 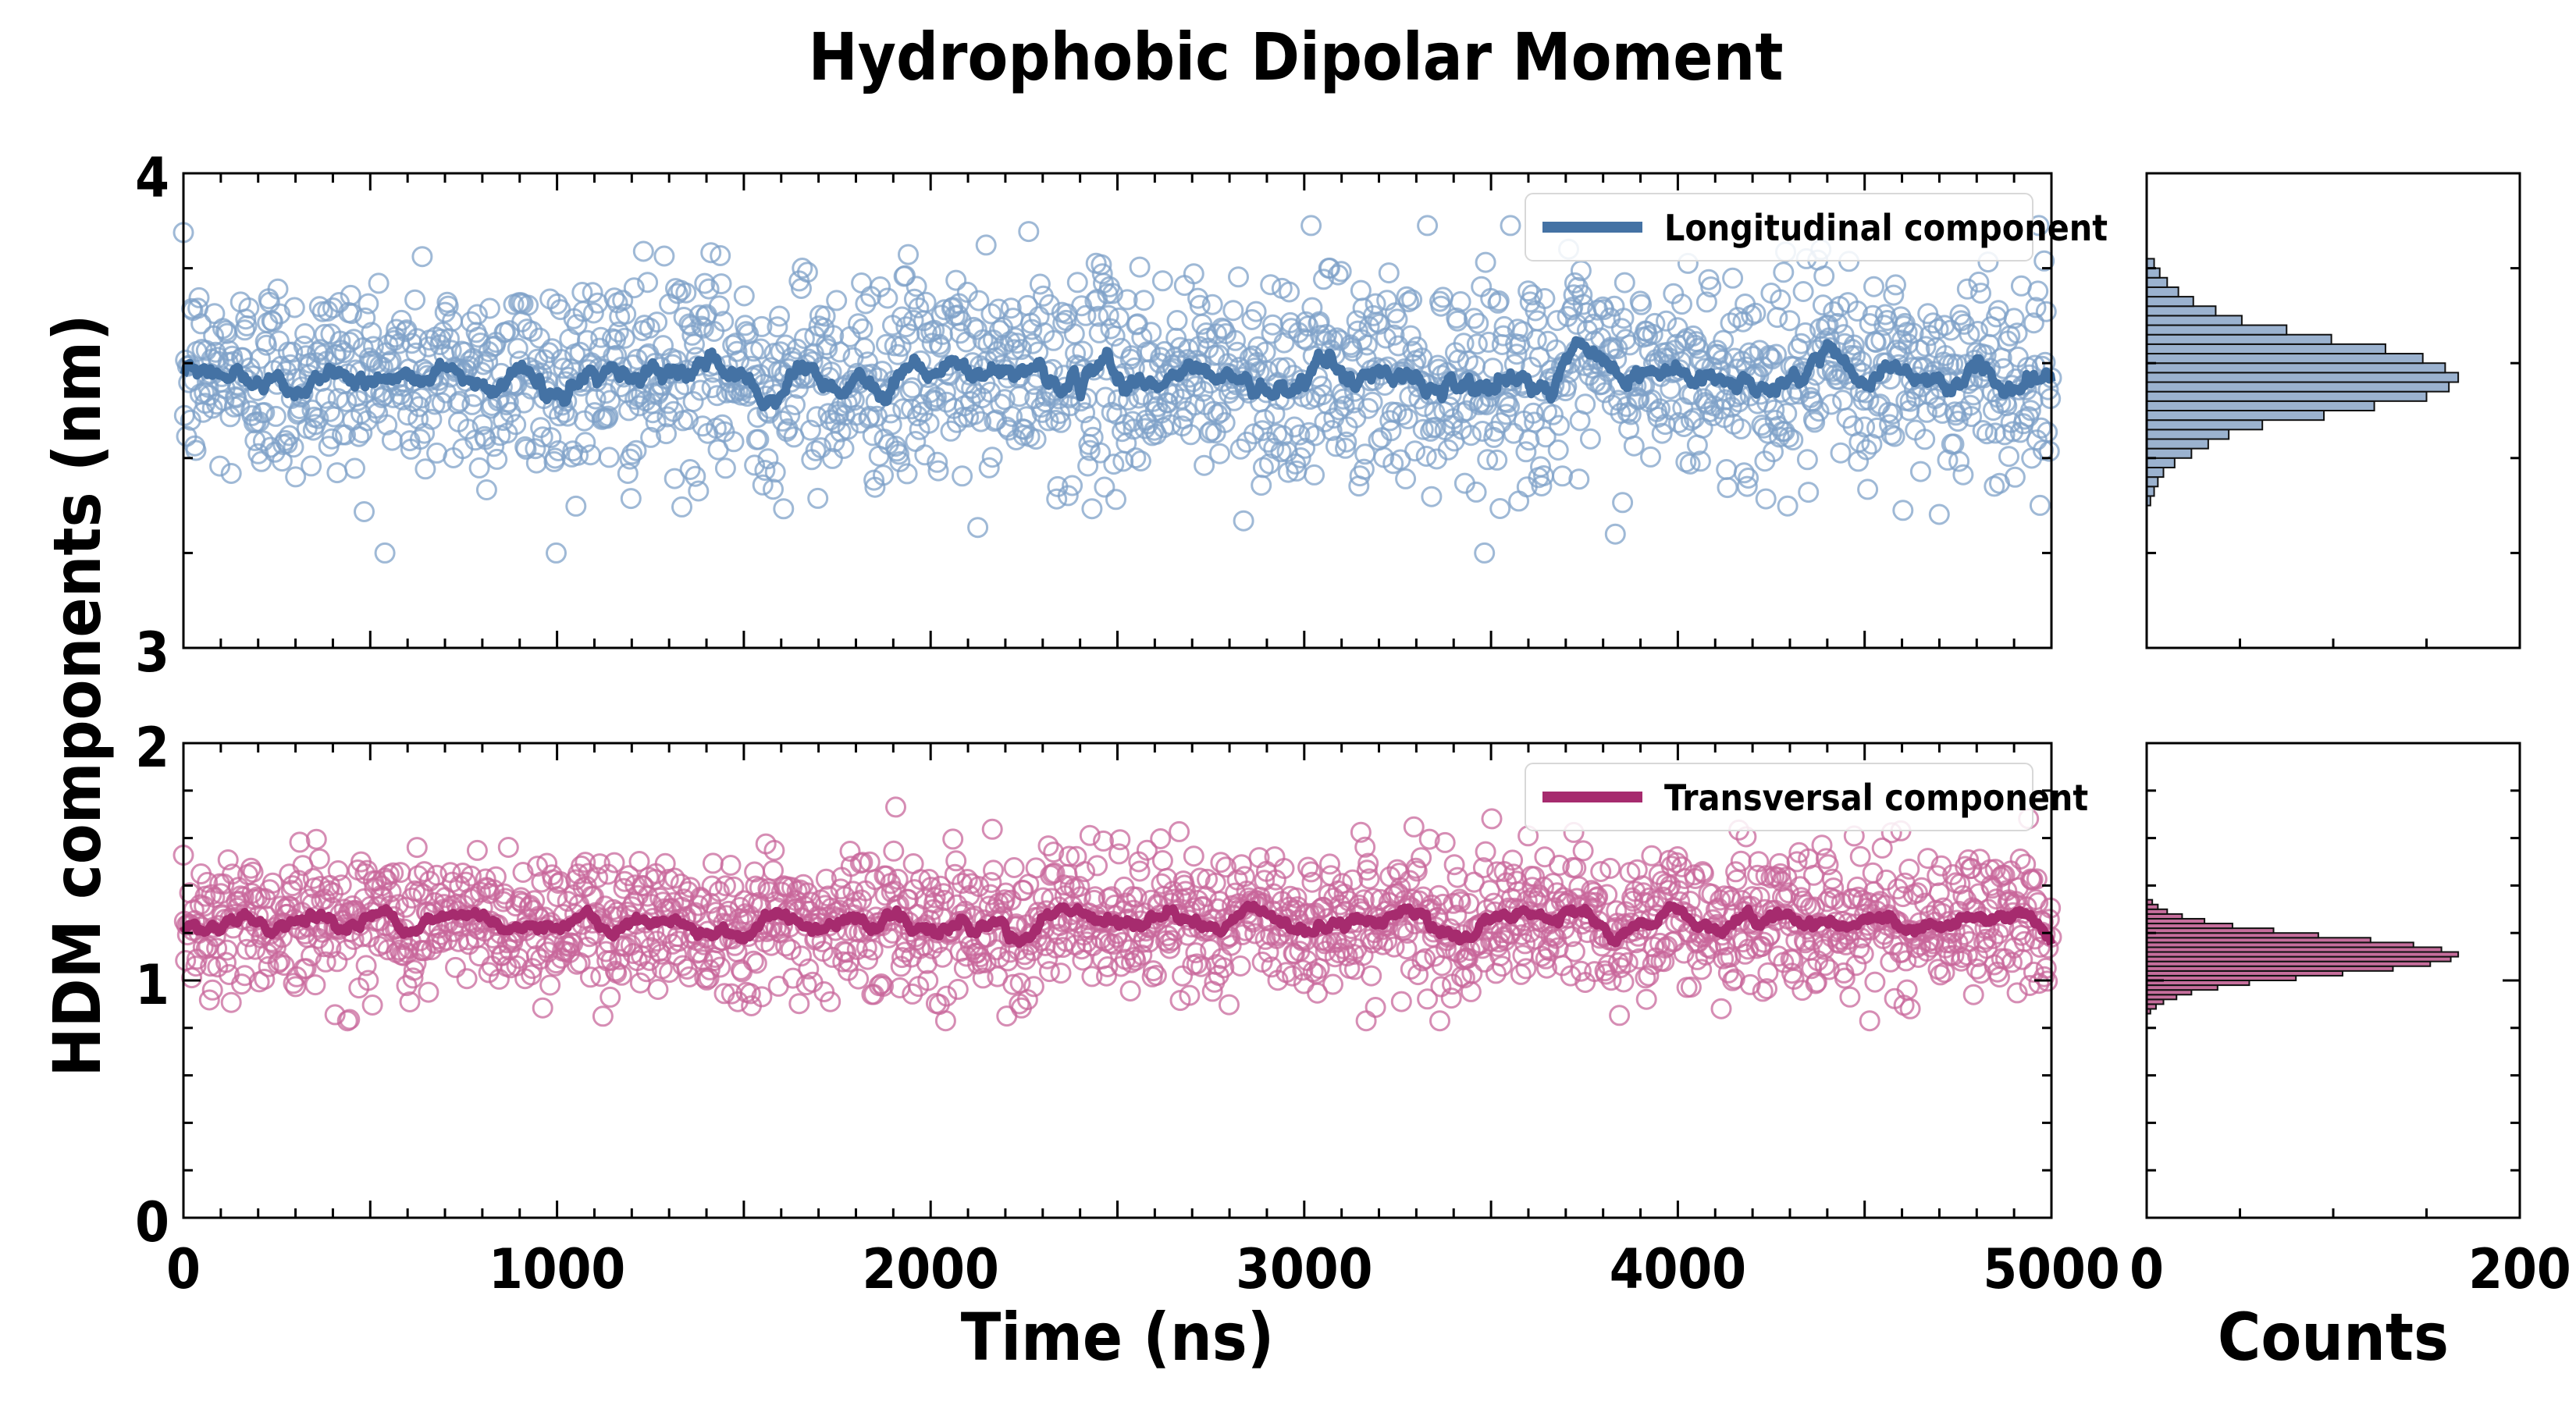 What do you see at coordinates (152, 748) in the screenshot?
I see `bottom-y-tick-label: 2` at bounding box center [152, 748].